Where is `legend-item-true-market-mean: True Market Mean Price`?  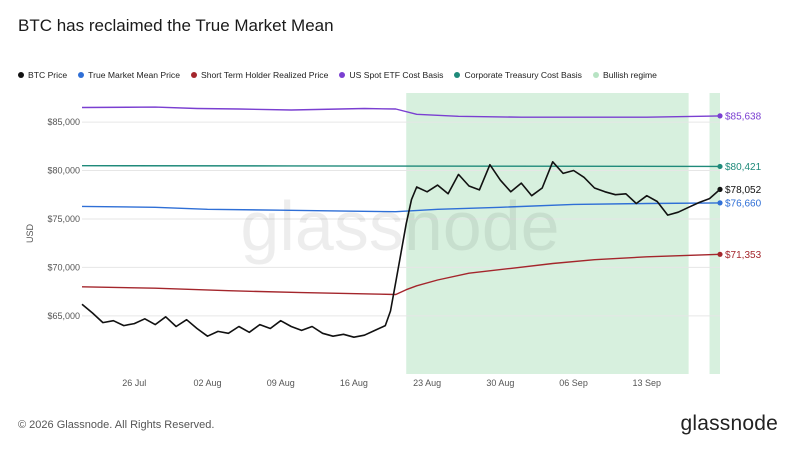 legend-item-true-market-mean: True Market Mean Price is located at coordinates (129, 75).